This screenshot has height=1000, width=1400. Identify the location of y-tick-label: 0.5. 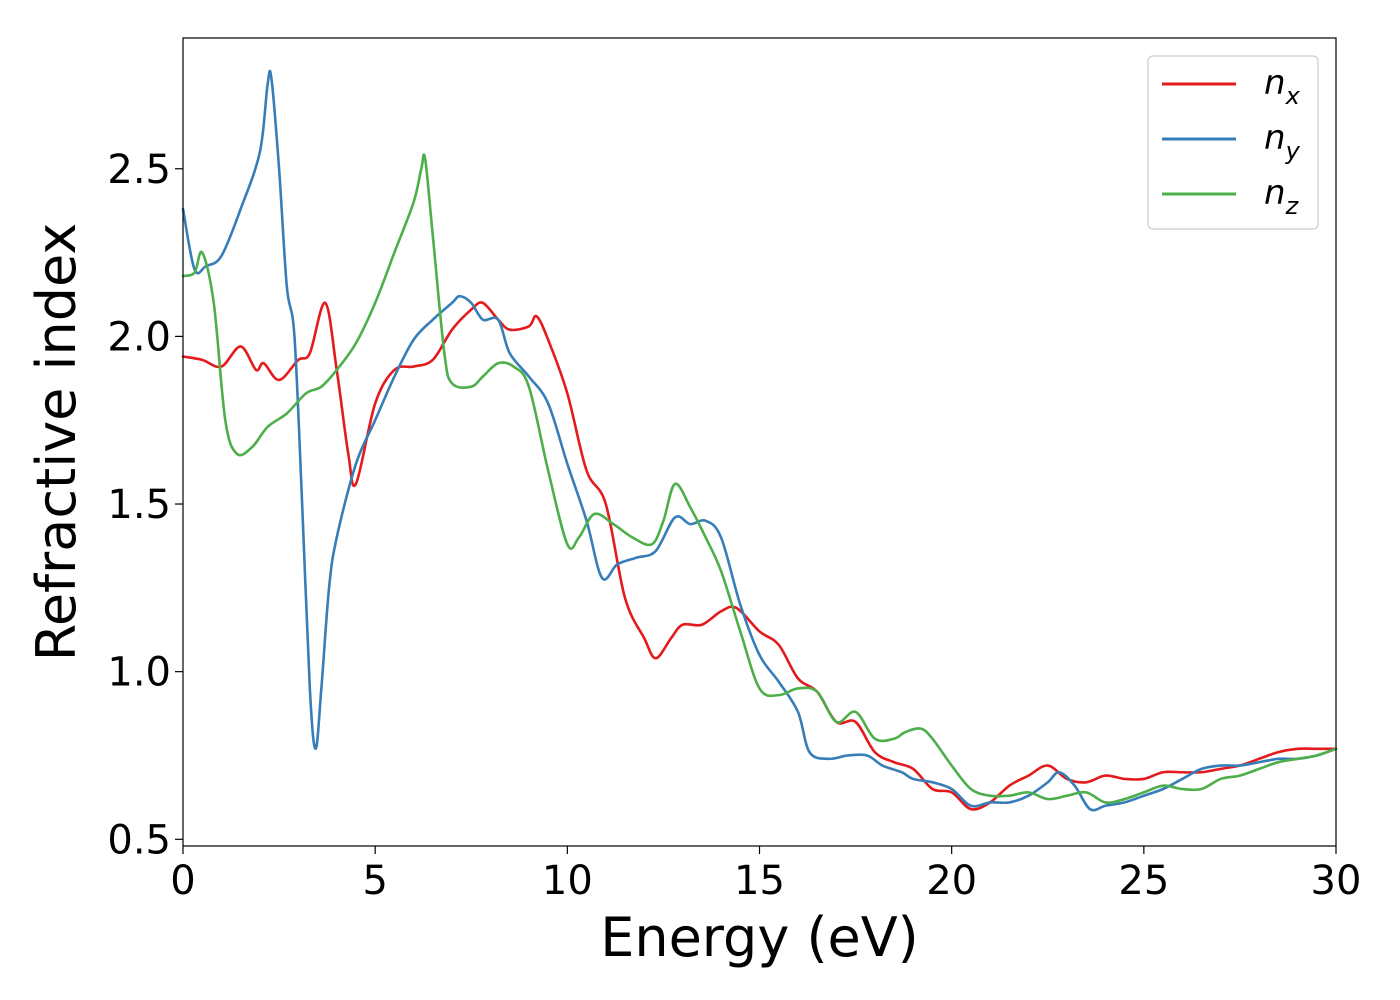
(139, 840).